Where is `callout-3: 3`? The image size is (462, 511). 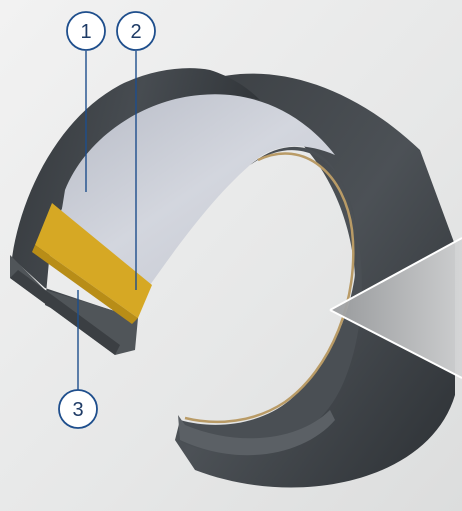
callout-3: 3 is located at coordinates (78, 409).